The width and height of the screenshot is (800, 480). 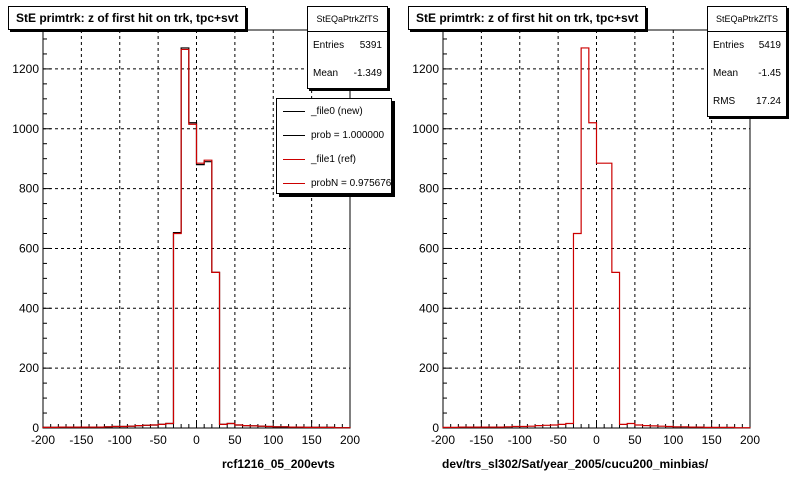 What do you see at coordinates (29, 368) in the screenshot?
I see `left-y-tick-label: 200` at bounding box center [29, 368].